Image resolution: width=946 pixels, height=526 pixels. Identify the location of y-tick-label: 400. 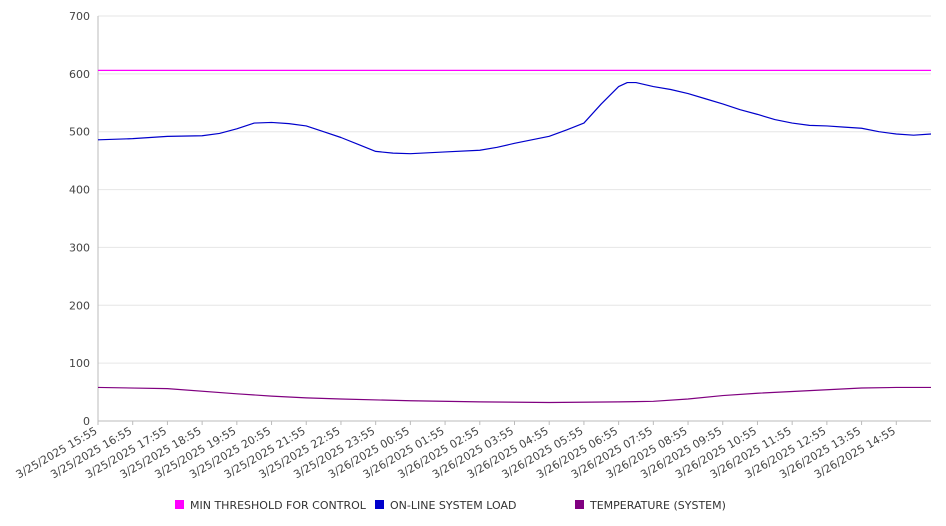
(79, 190).